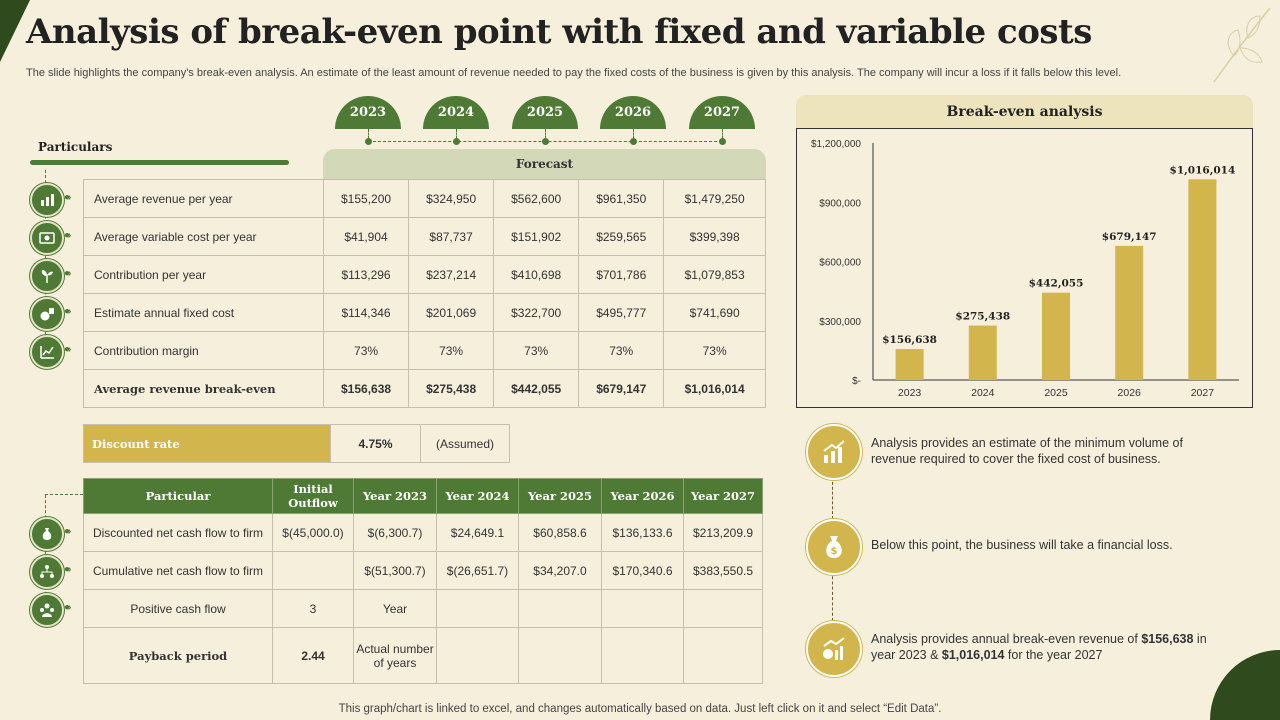 This screenshot has width=1280, height=720. What do you see at coordinates (203, 236) in the screenshot?
I see `row-label: Average variable cost per year` at bounding box center [203, 236].